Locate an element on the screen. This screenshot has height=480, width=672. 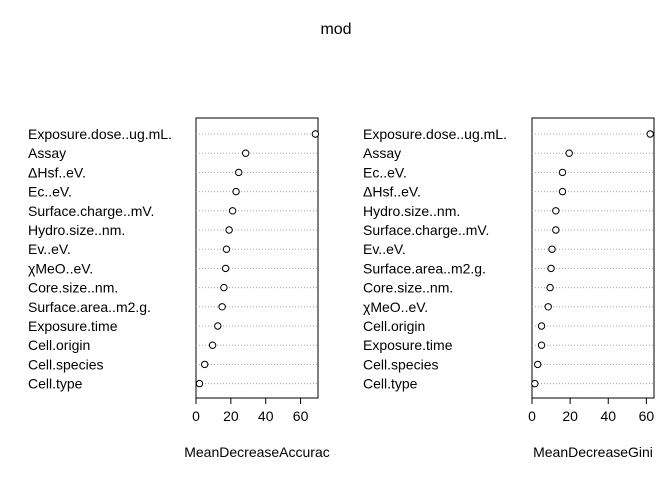
figure-title: mod is located at coordinates (335, 29).